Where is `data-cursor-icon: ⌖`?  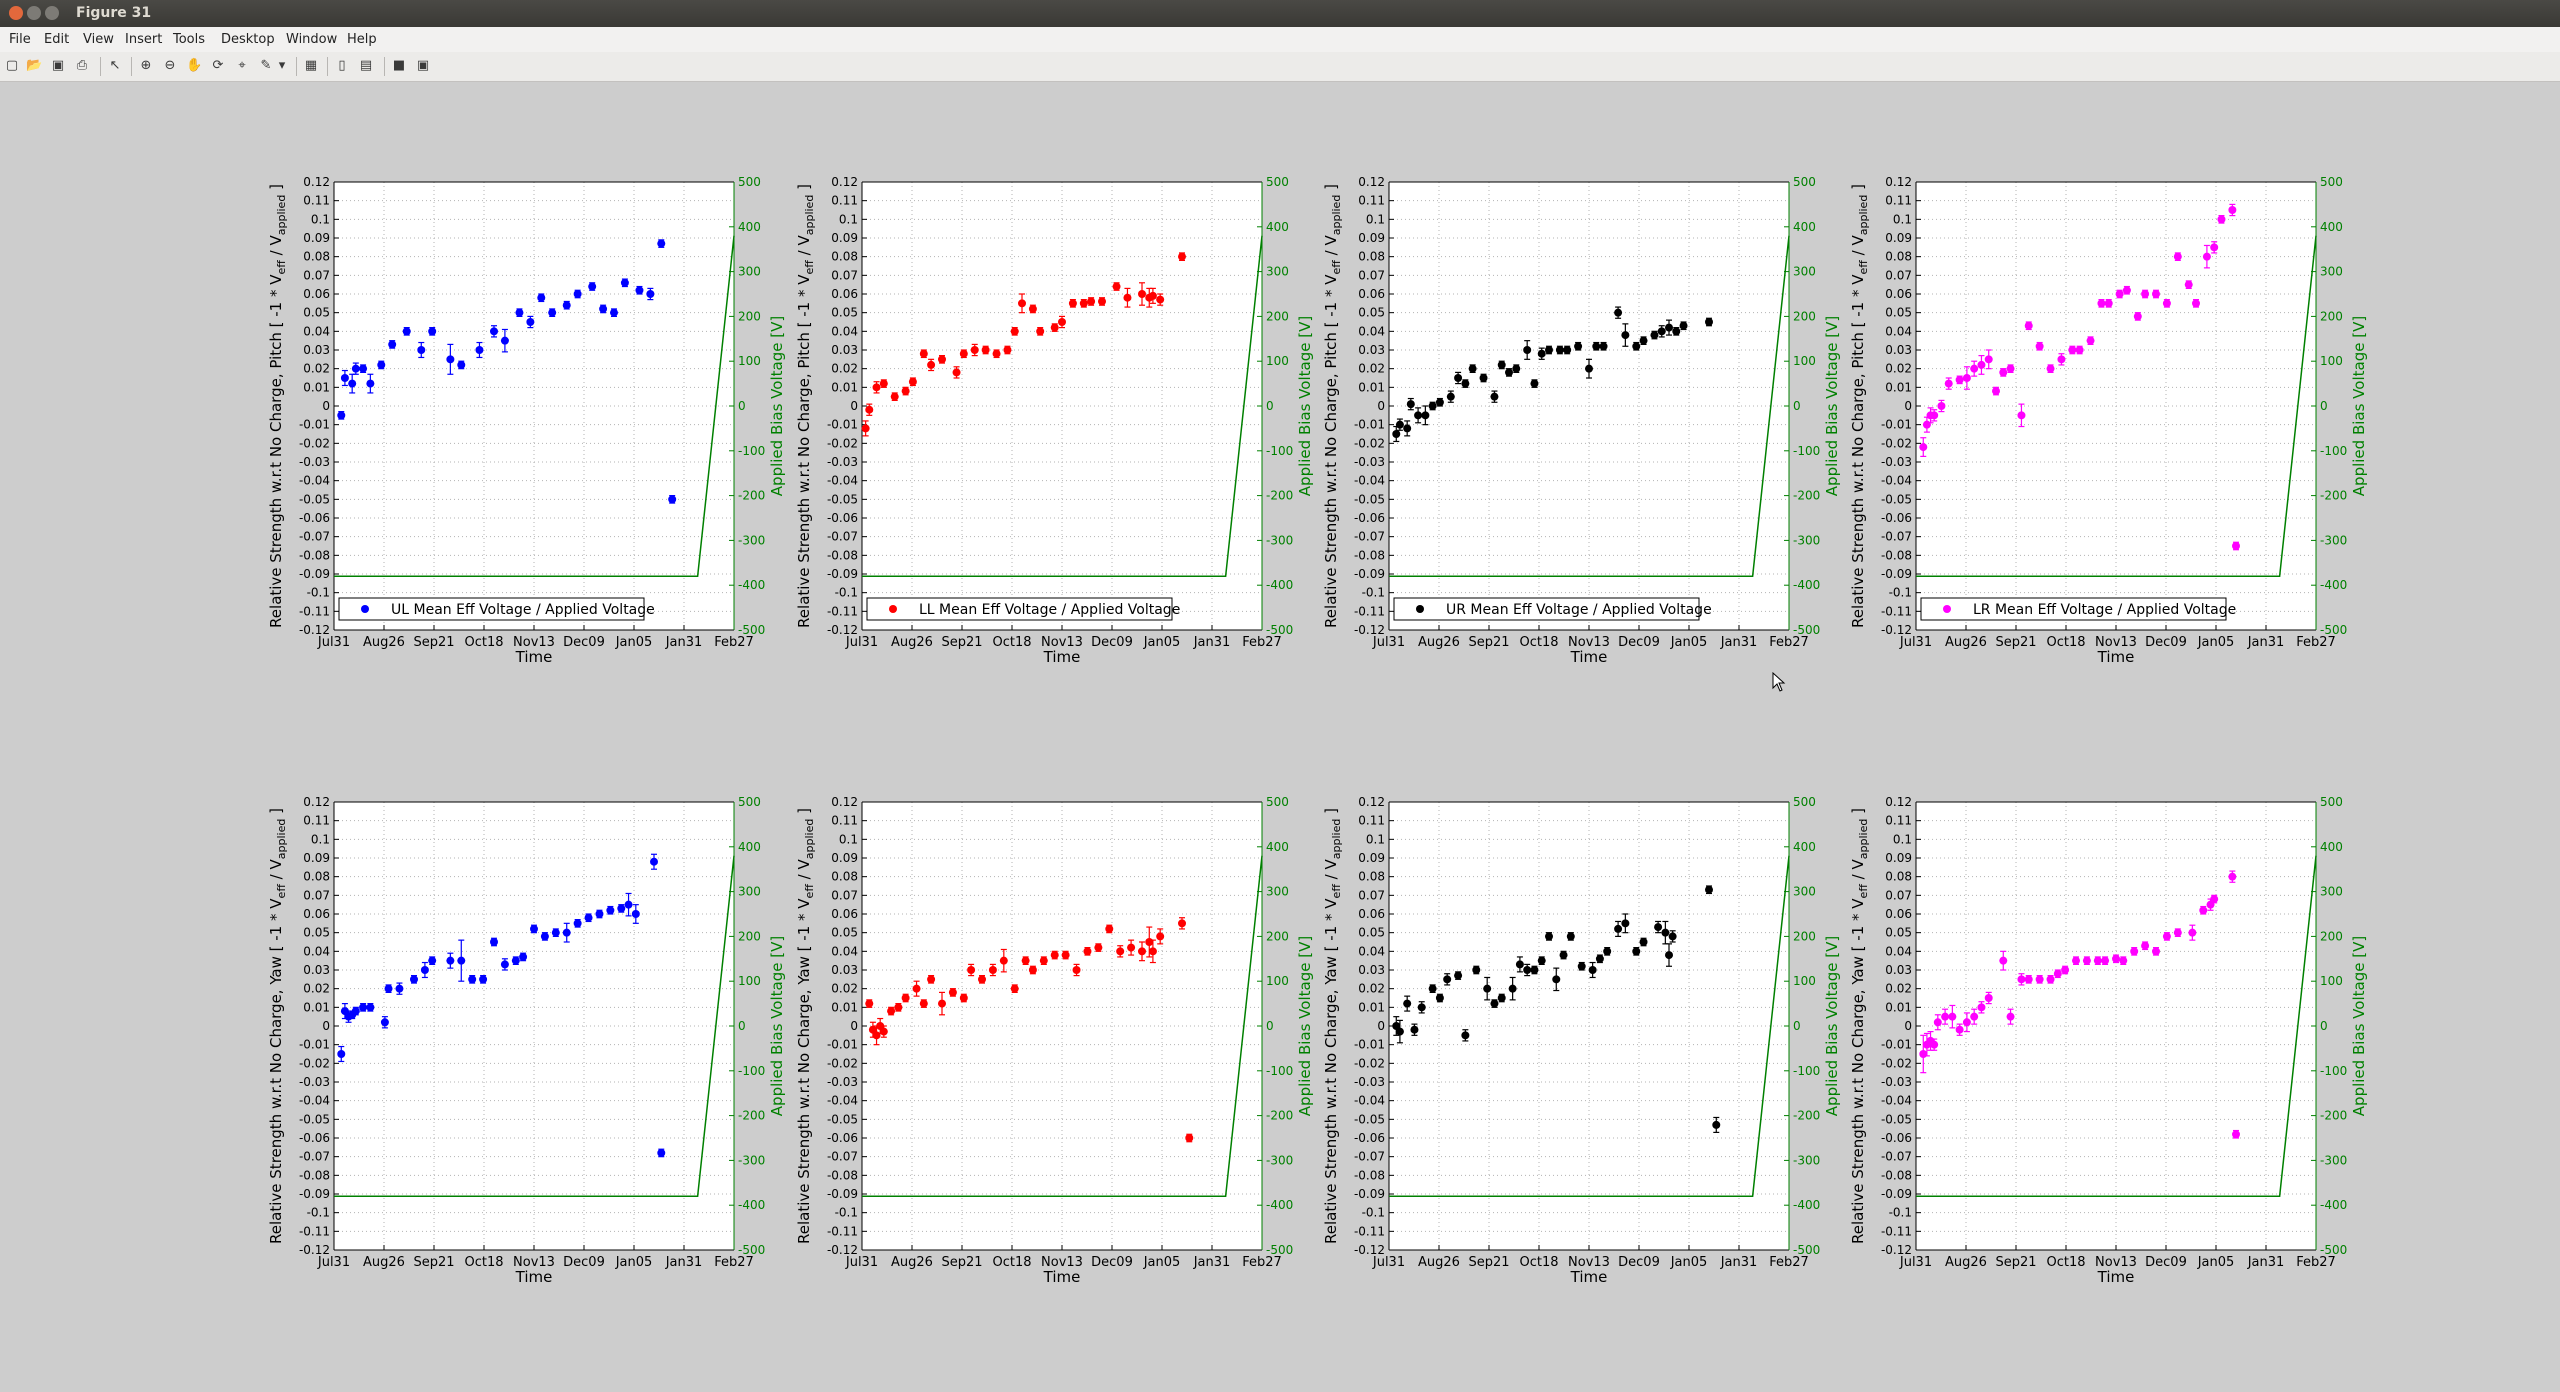
data-cursor-icon: ⌖ is located at coordinates (242, 65).